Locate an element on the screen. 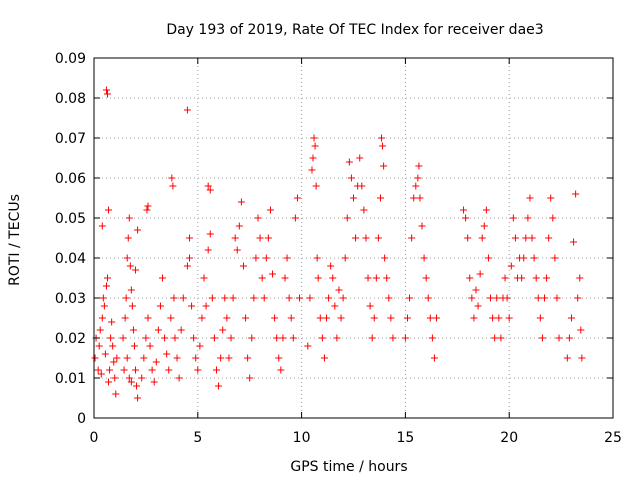 The width and height of the screenshot is (640, 484). x-tick-label: 20 is located at coordinates (509, 438).